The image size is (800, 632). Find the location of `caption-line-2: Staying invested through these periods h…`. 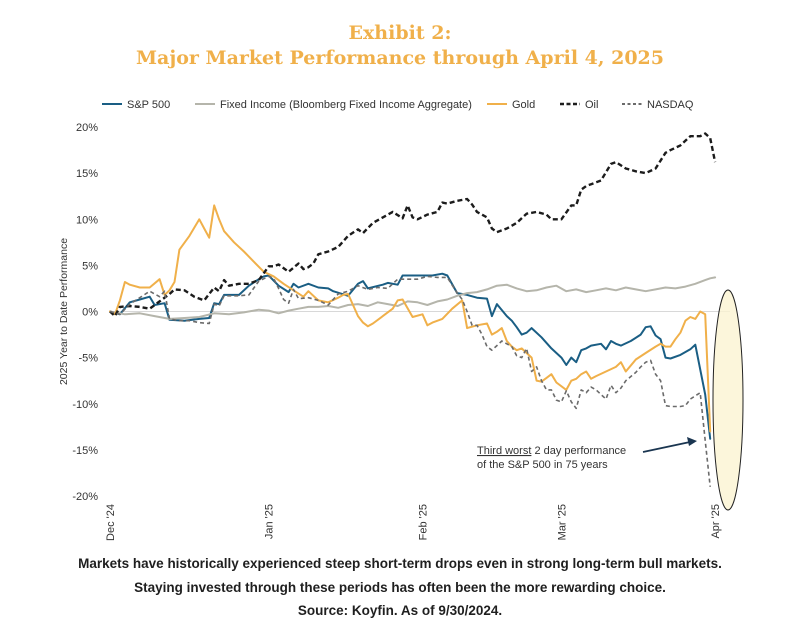

caption-line-2: Staying invested through these periods h… is located at coordinates (400, 587).